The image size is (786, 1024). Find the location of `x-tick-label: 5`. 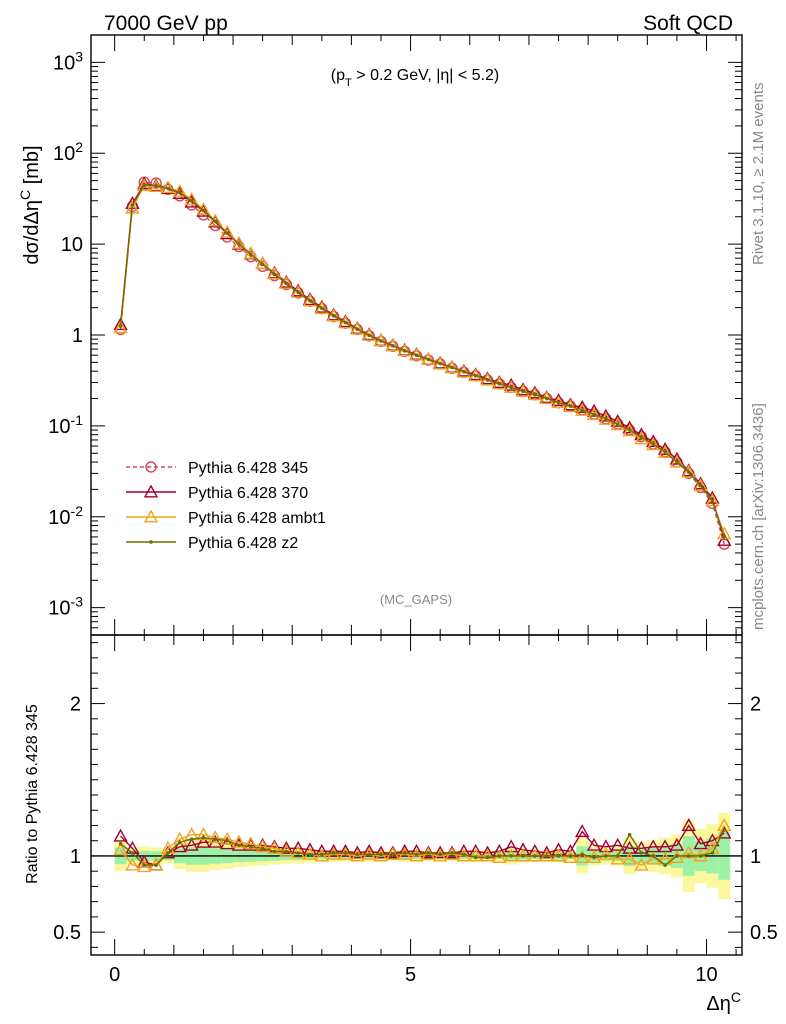

x-tick-label: 5 is located at coordinates (410, 975).